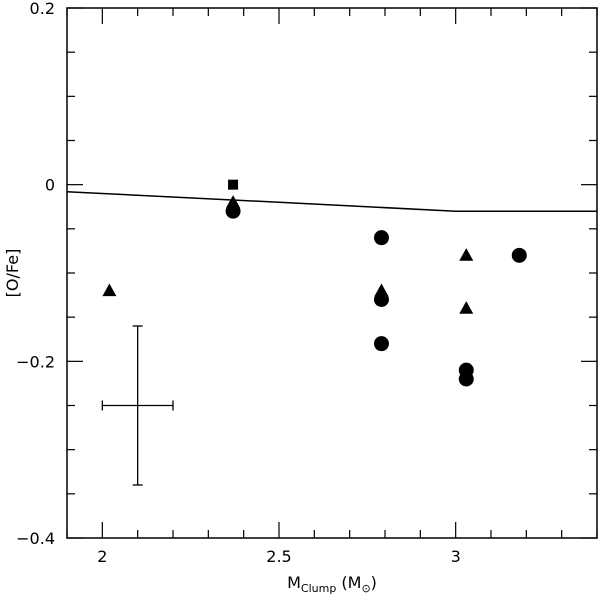 This screenshot has width=599, height=600. I want to click on x-axis-label-sub: Clump, so click(318, 588).